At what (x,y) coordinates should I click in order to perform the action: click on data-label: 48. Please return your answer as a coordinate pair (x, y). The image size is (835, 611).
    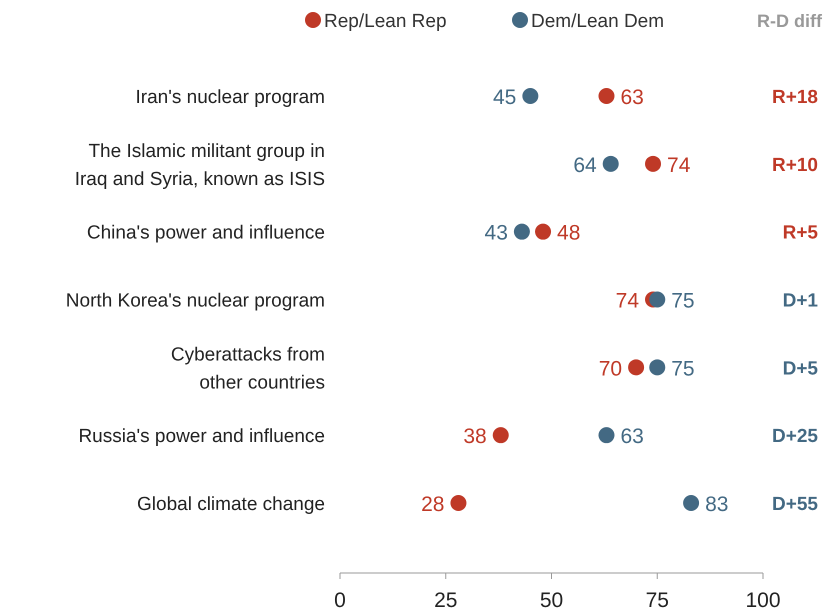
    Looking at the image, I should click on (568, 233).